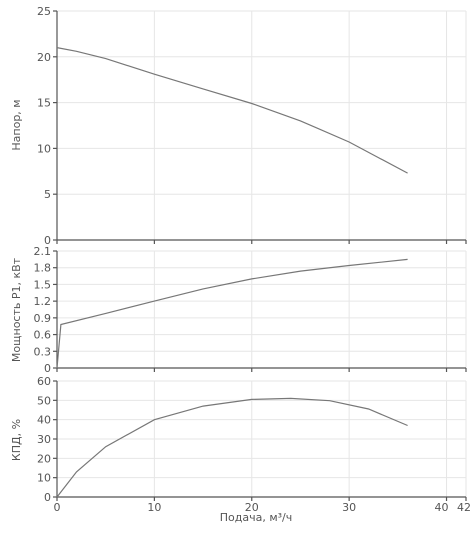 The width and height of the screenshot is (473, 549). I want to click on head-ytick-label-0: 0, so click(47, 240).